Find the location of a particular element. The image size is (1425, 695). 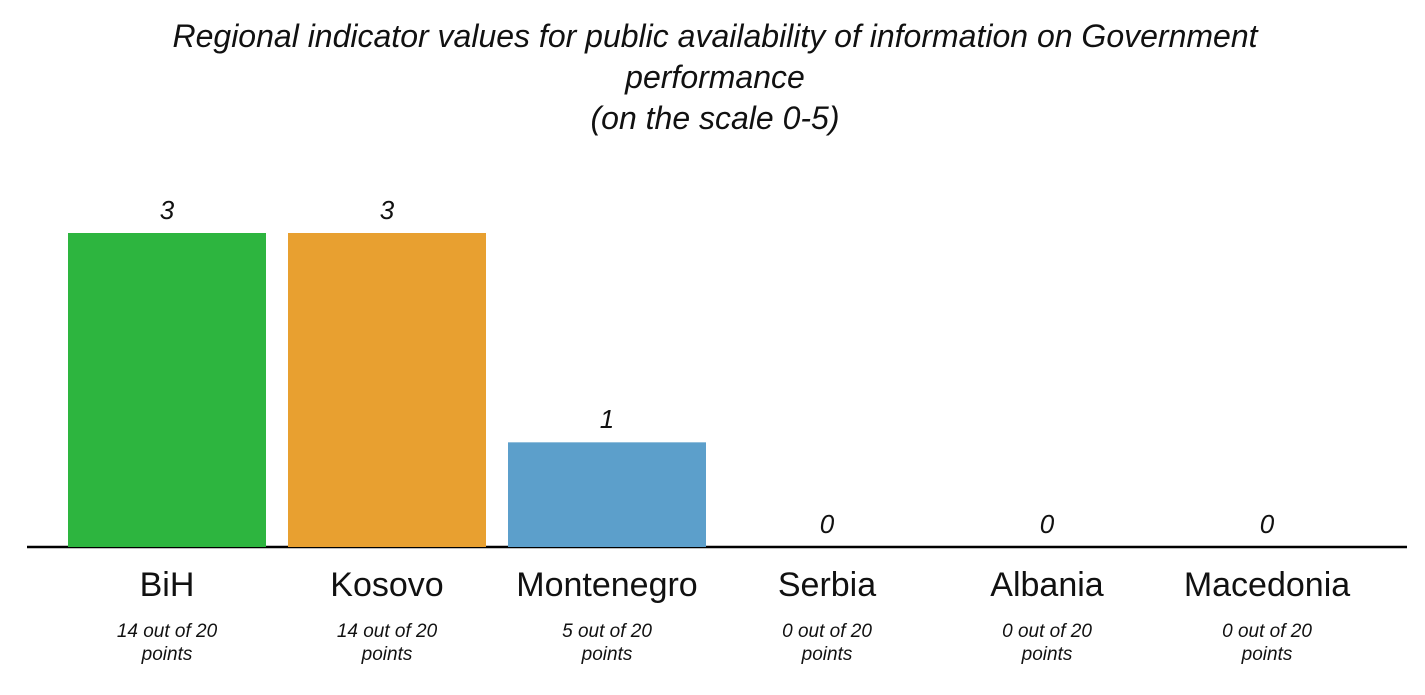

x-tick-label: Albania is located at coordinates (1047, 585).